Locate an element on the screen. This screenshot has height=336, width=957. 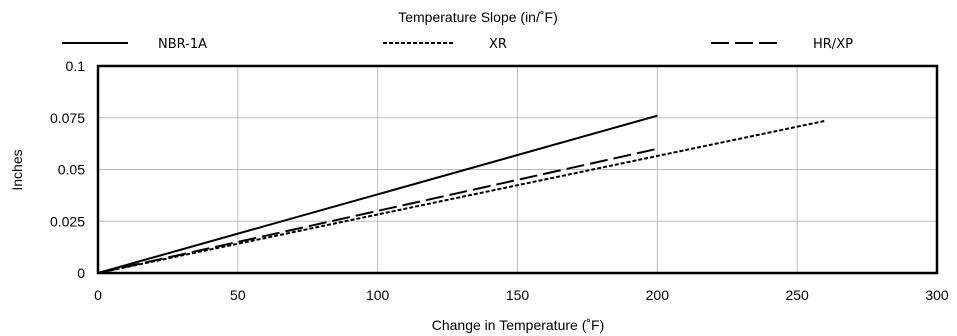
y-tick-label: 0.075 is located at coordinates (67, 118).